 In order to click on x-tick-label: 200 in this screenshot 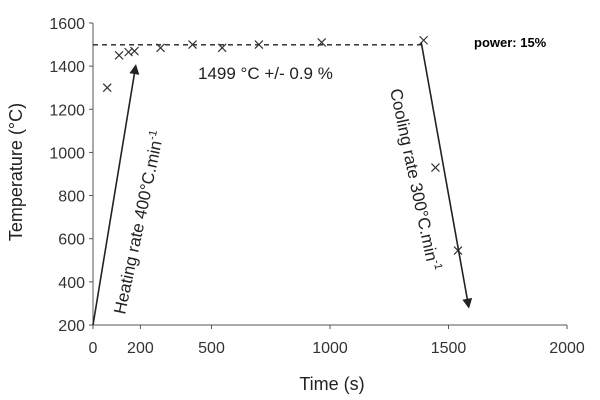, I will do `click(140, 348)`.